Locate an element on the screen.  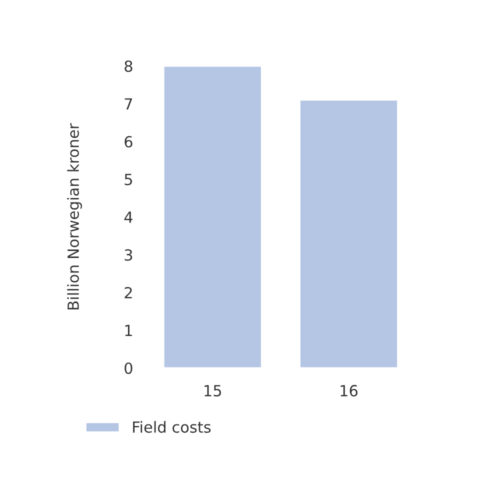
y-tick-label: 5 is located at coordinates (128, 180).